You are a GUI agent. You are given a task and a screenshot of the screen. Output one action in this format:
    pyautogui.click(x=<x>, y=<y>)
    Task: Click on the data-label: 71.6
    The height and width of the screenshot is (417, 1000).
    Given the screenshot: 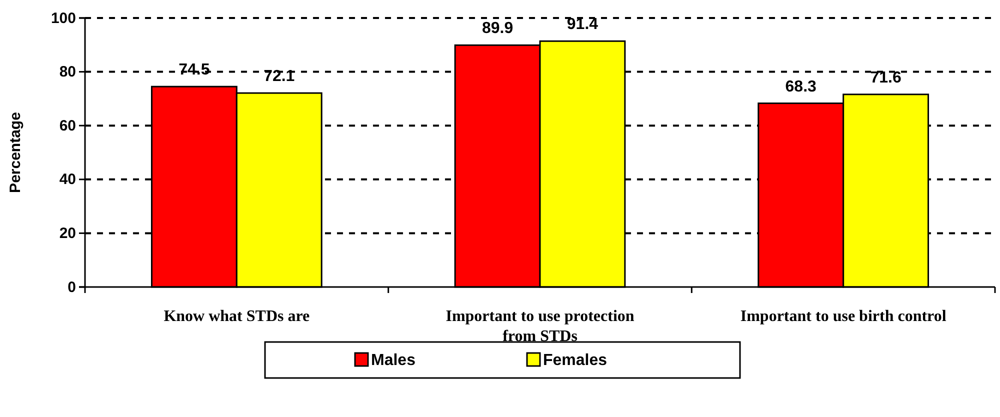 What is the action you would take?
    pyautogui.click(x=886, y=77)
    